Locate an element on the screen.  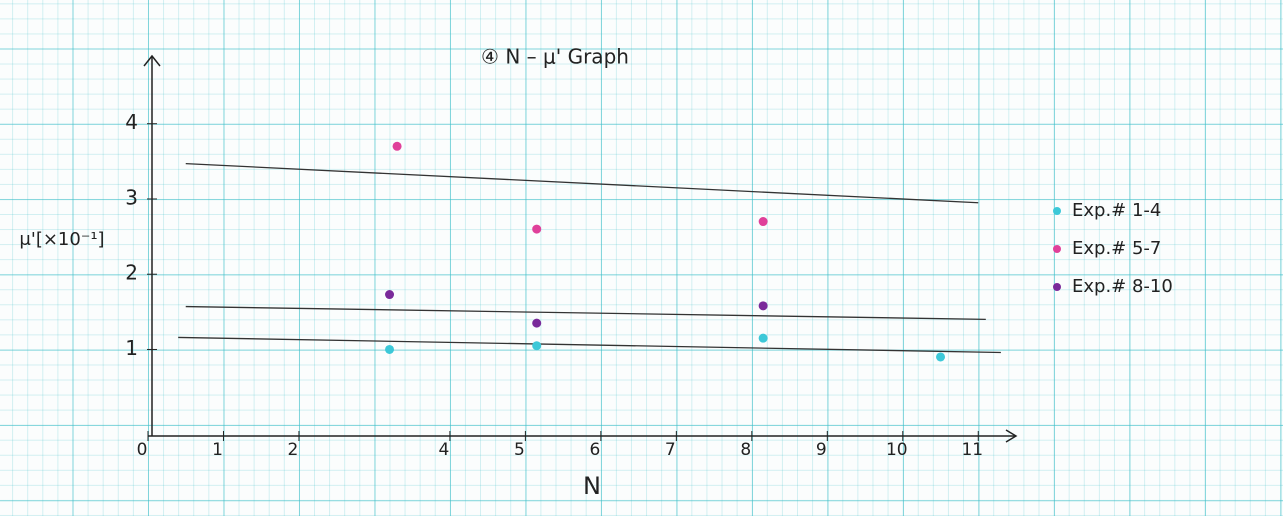
y-axis-label: μ'[×10⁻¹] is located at coordinates (61, 239).